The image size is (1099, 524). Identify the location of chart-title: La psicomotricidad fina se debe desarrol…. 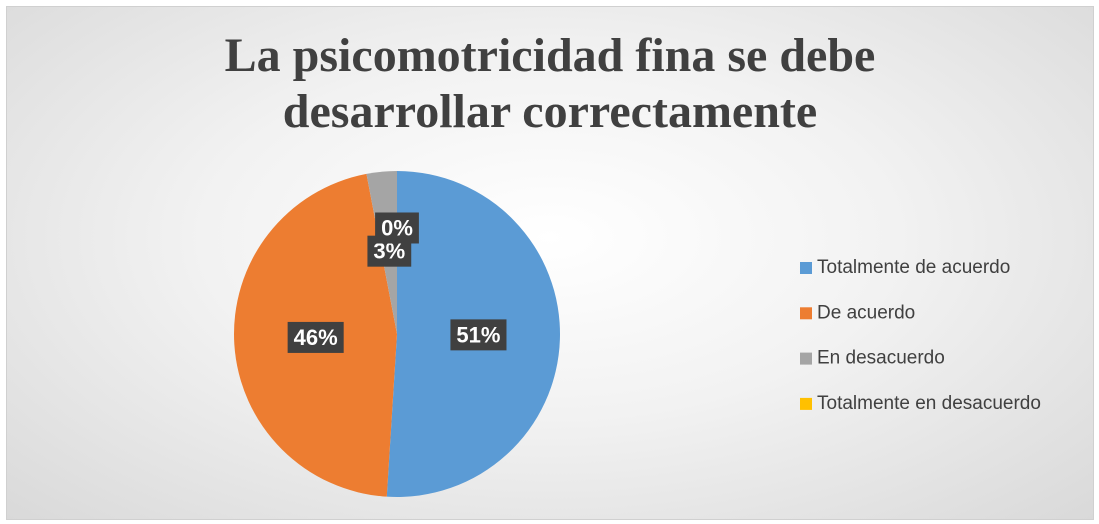
(550, 83).